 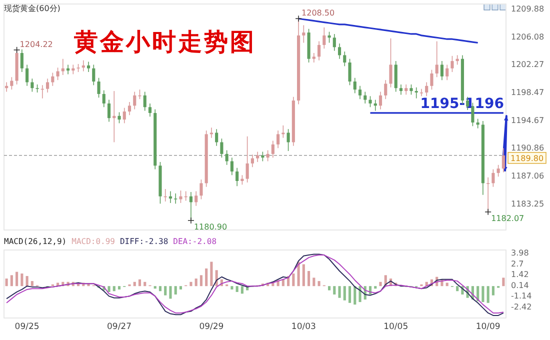 I want to click on x-tick-label: 09/29, so click(x=211, y=327).